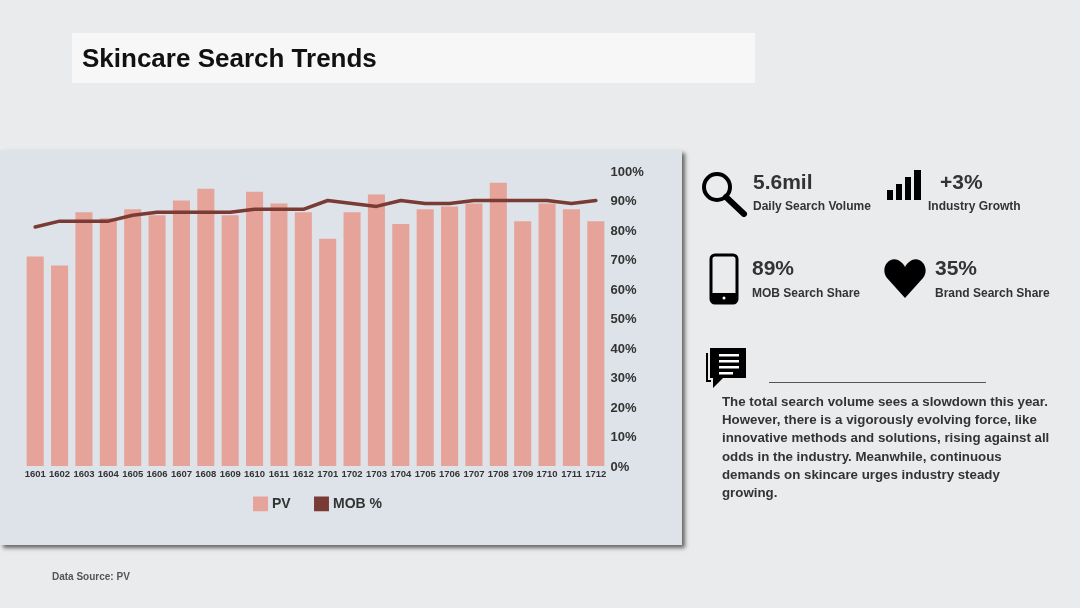  What do you see at coordinates (108, 473) in the screenshot?
I see `x-tick-label: 1604` at bounding box center [108, 473].